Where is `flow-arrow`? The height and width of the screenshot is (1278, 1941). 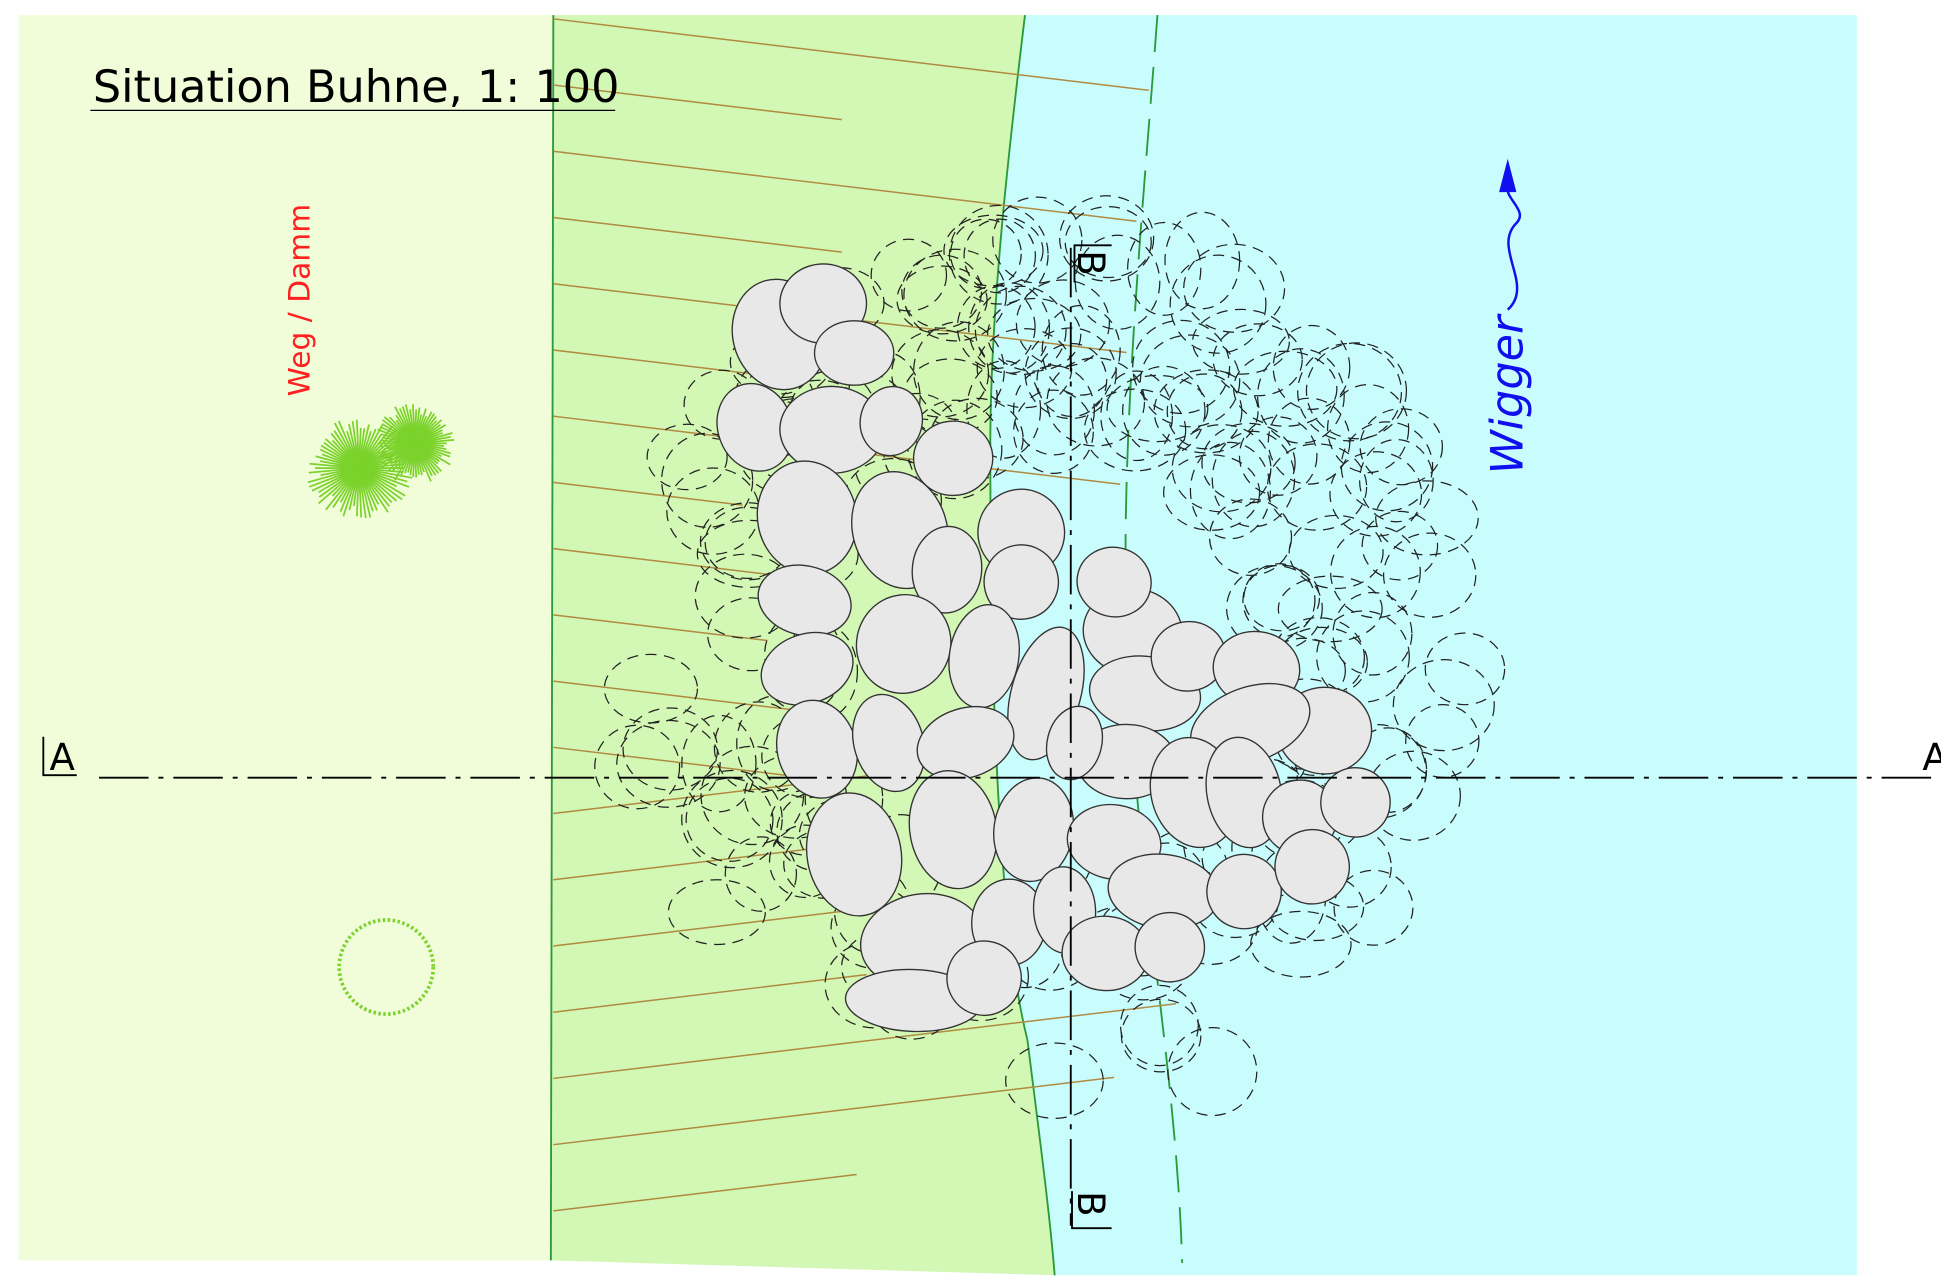
flow-arrow is located at coordinates (1513, 248).